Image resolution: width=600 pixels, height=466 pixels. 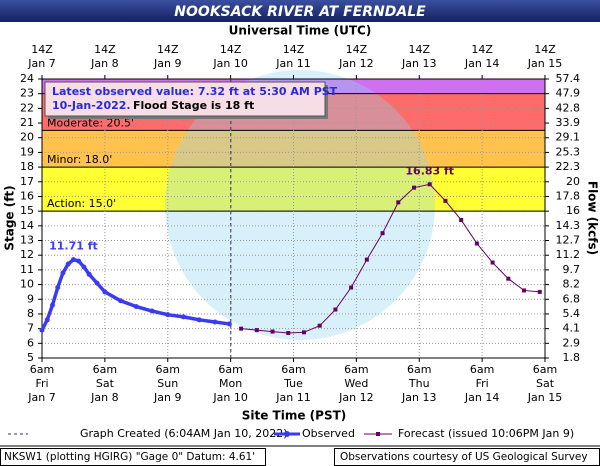 What do you see at coordinates (355, 63) in the screenshot?
I see `x2-tick-date: Jan 12` at bounding box center [355, 63].